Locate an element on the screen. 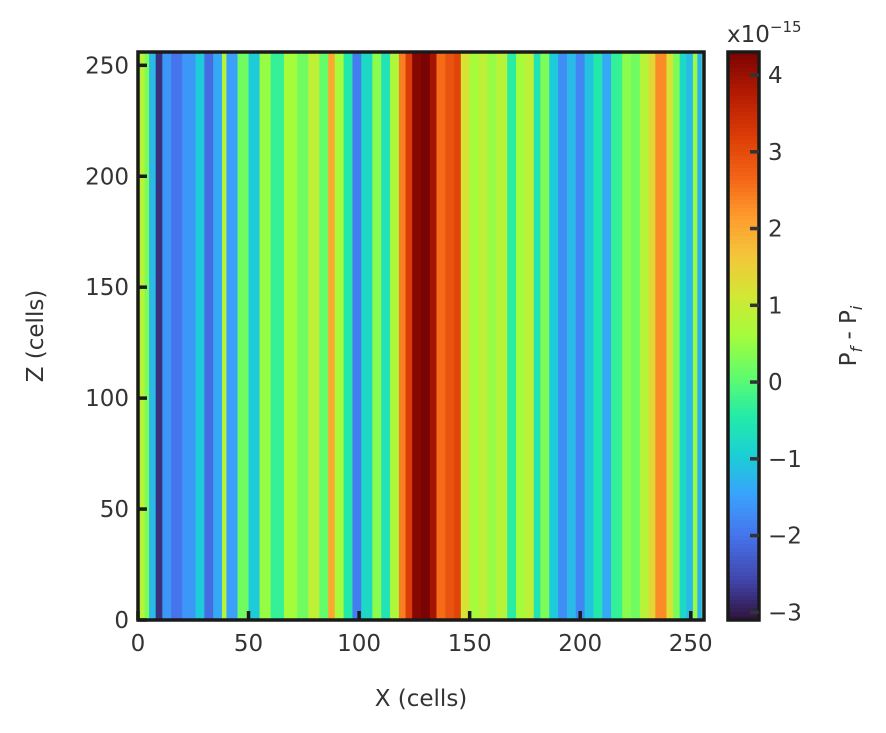 This screenshot has width=886, height=733. colorbar-label-sub-f: f is located at coordinates (856, 349).